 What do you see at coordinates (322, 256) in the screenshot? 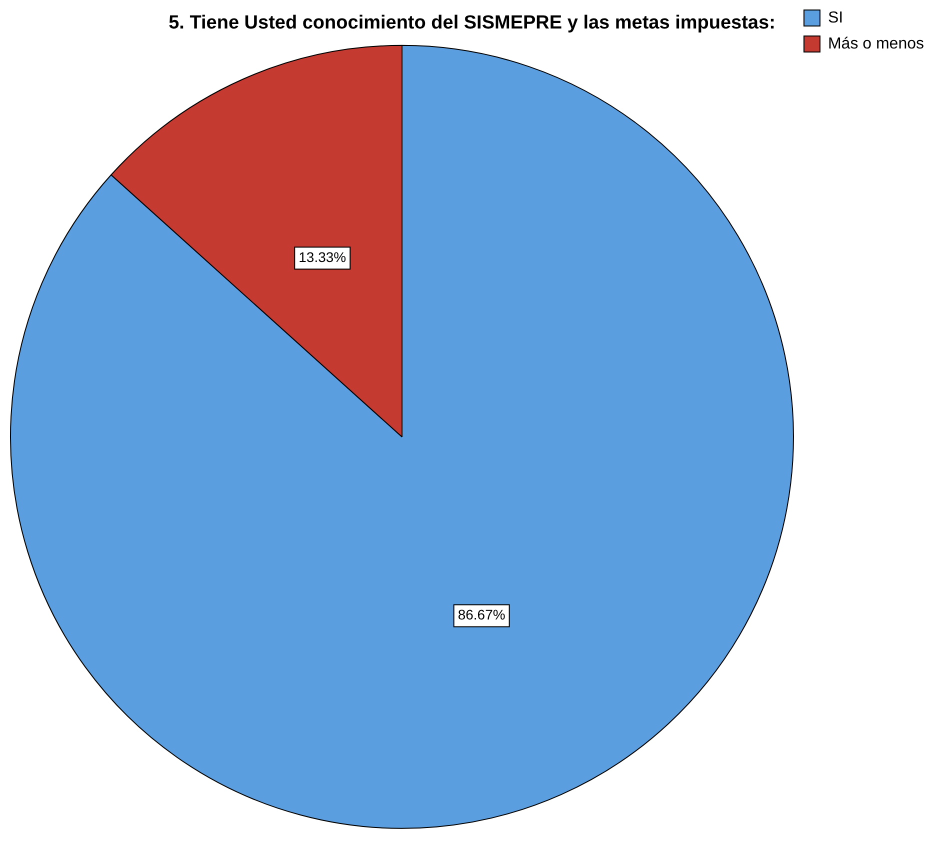
I see `data-label: 13.33%` at bounding box center [322, 256].